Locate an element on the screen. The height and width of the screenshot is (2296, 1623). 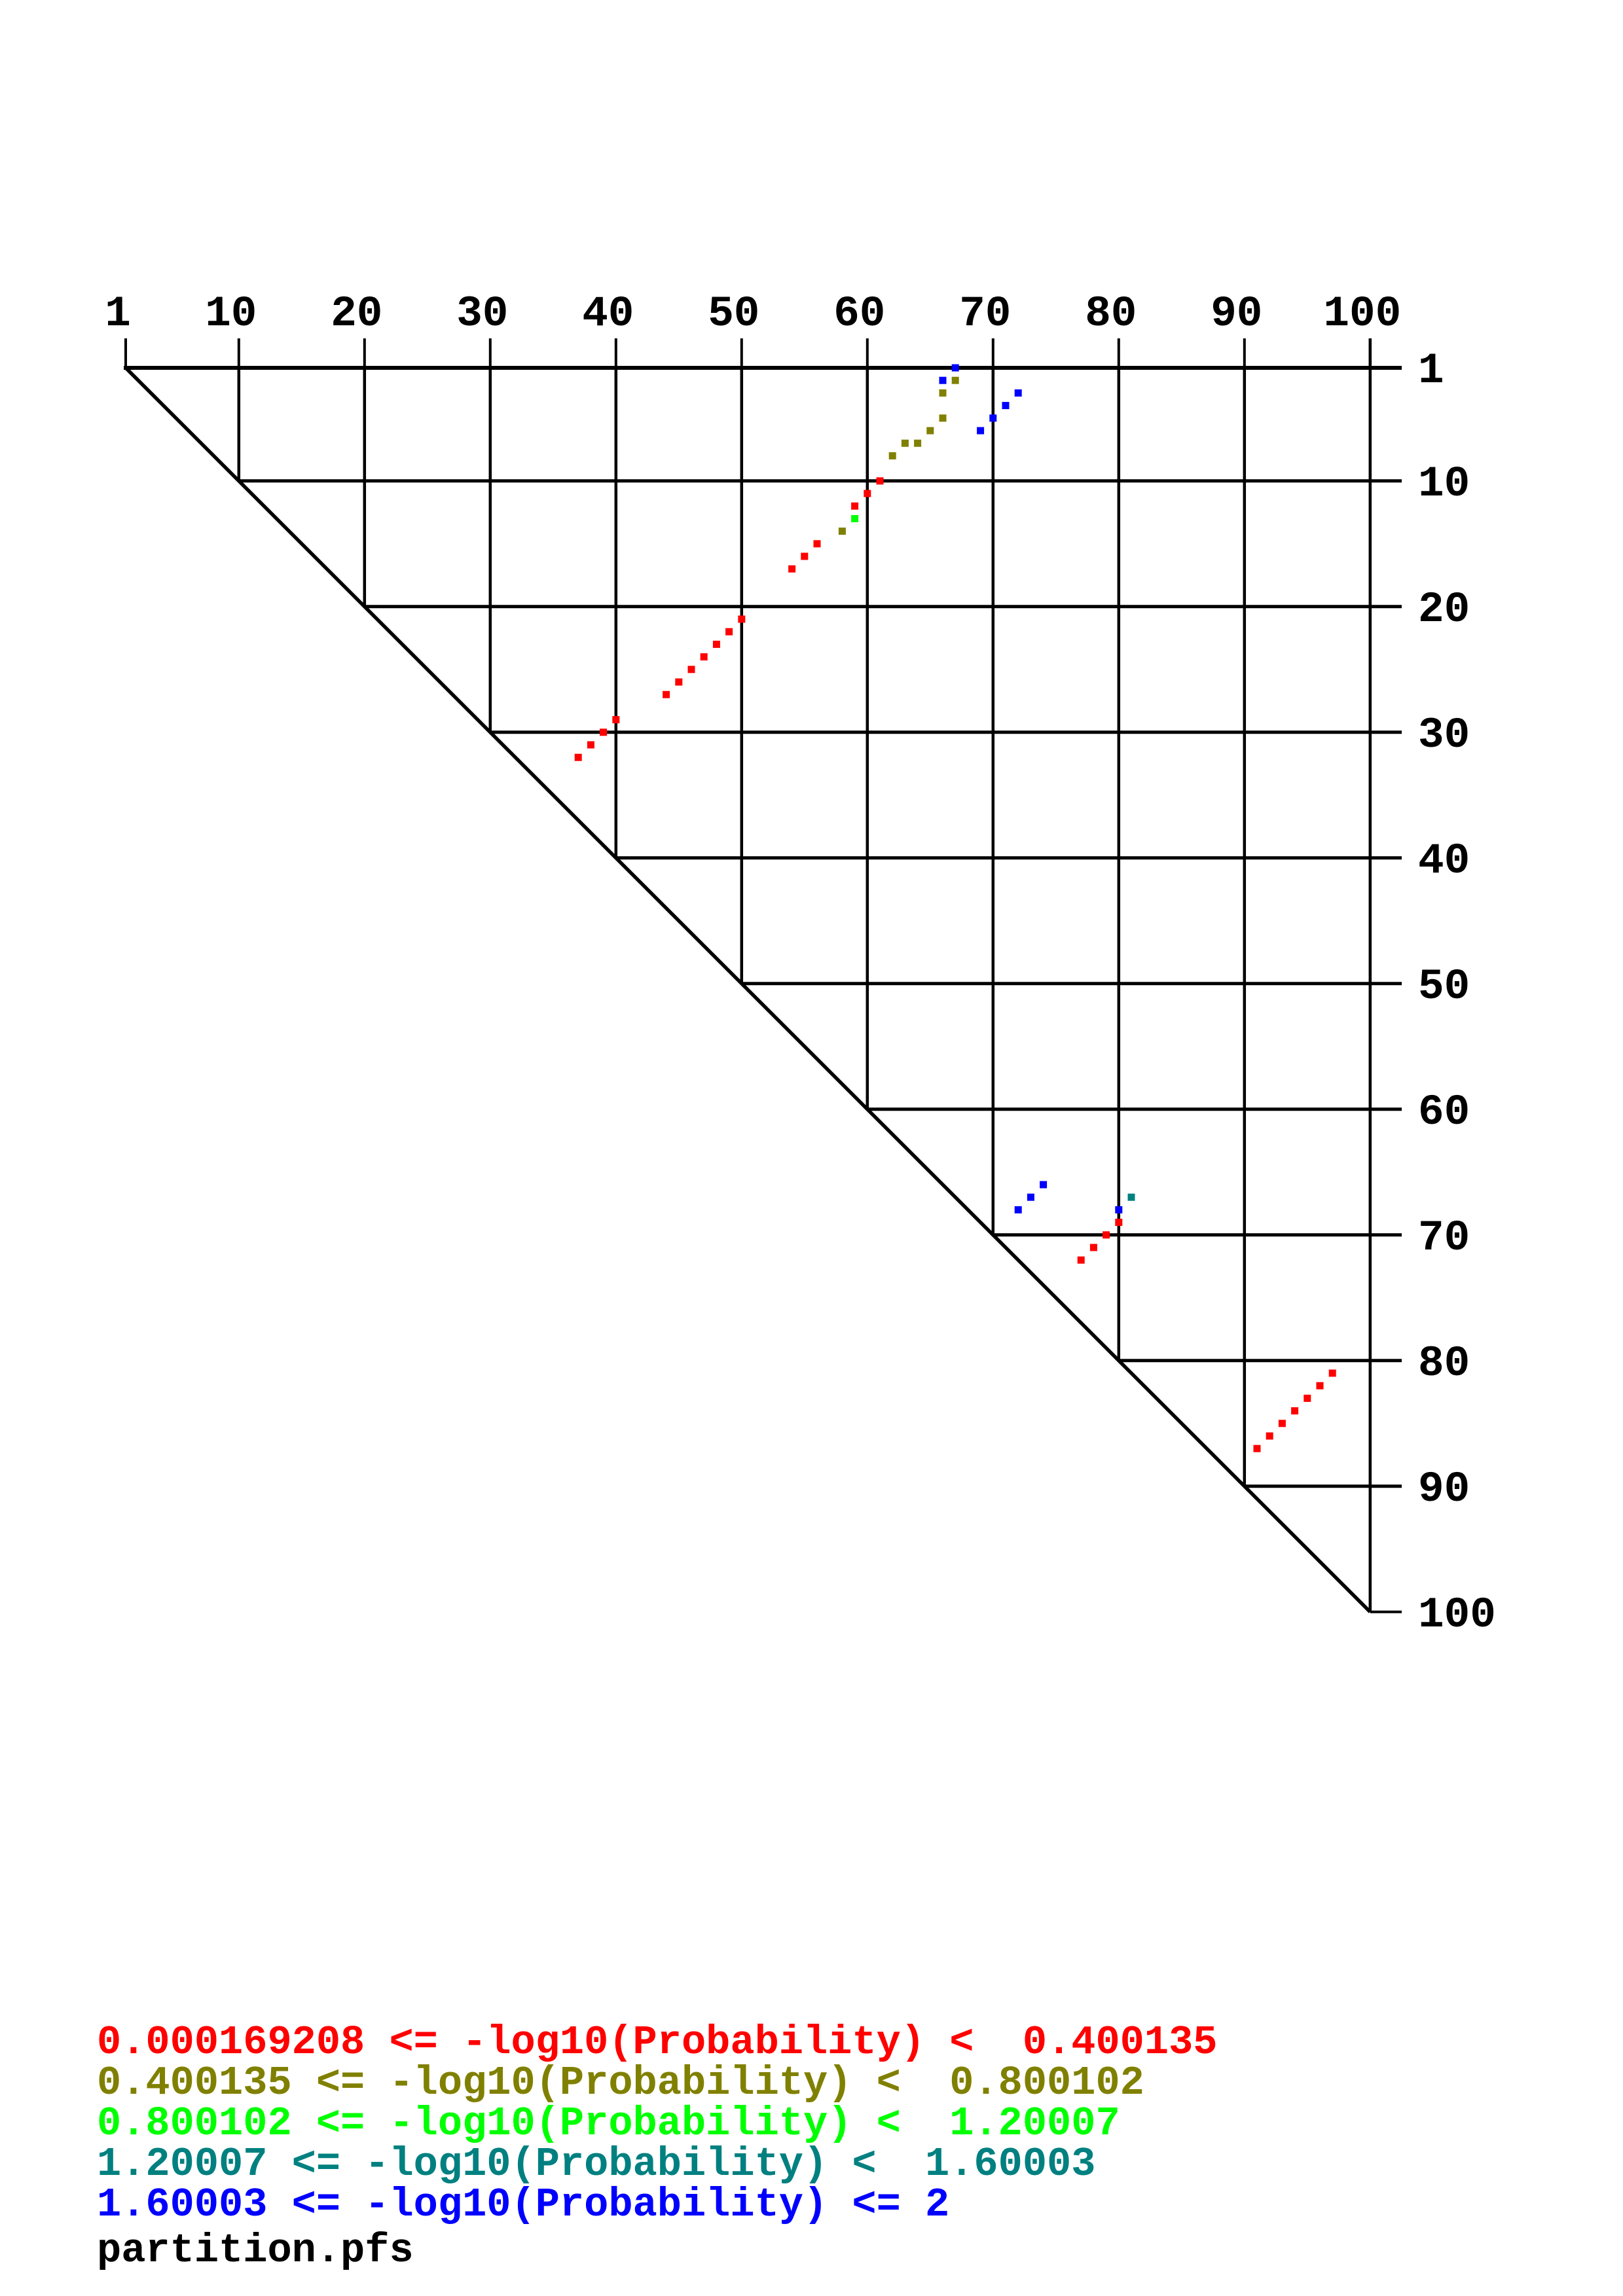
legend-line-blue: 1.60003 <= -log10(Probability) <= 2 is located at coordinates (523, 2204).